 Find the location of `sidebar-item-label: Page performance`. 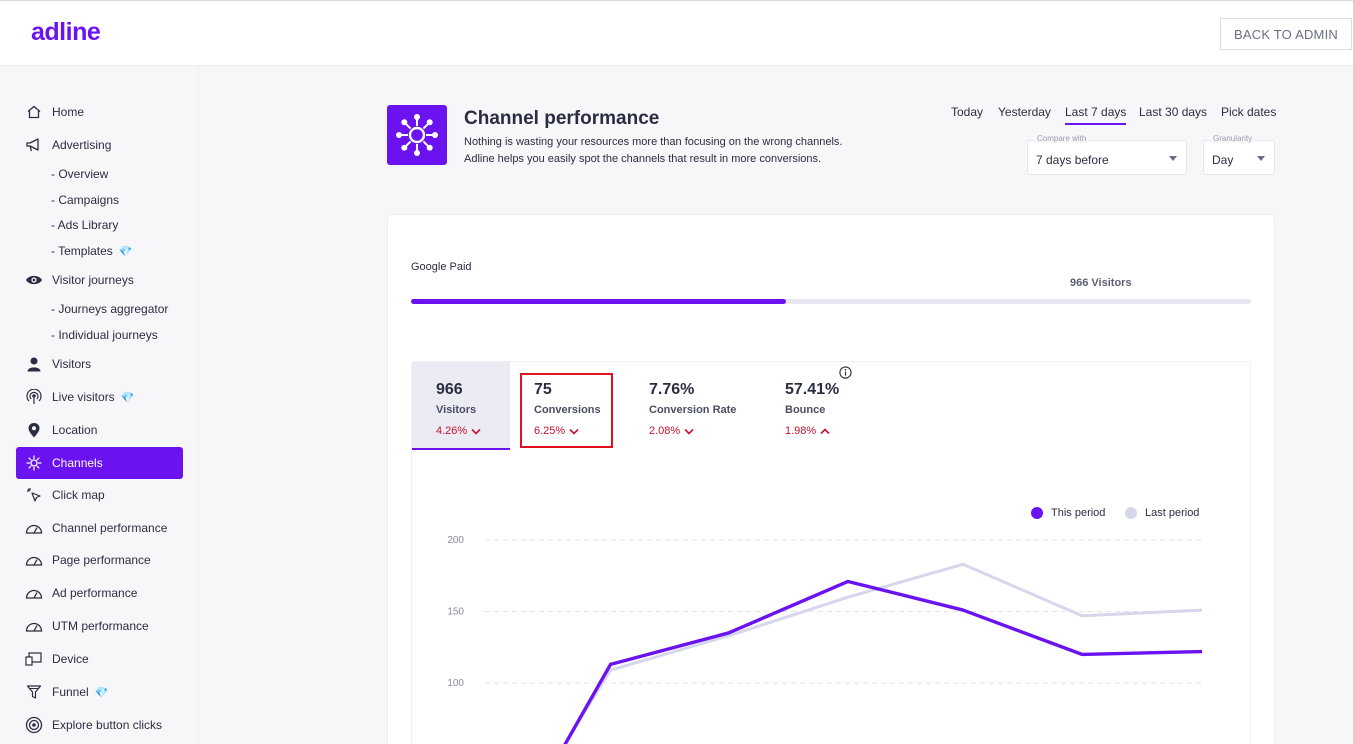

sidebar-item-label: Page performance is located at coordinates (101, 560).